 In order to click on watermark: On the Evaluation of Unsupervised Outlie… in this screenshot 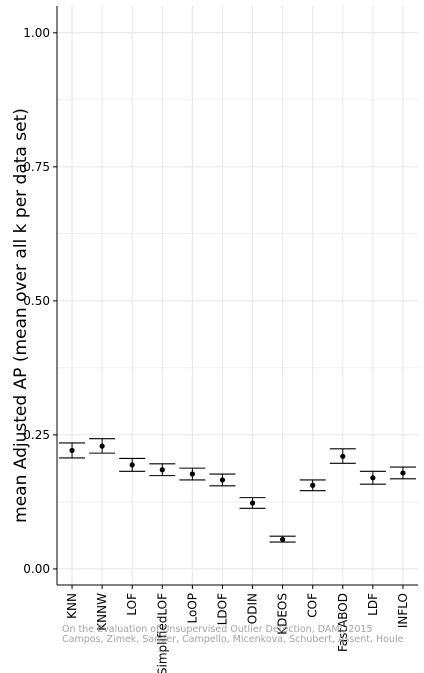, I will do `click(233, 634)`.